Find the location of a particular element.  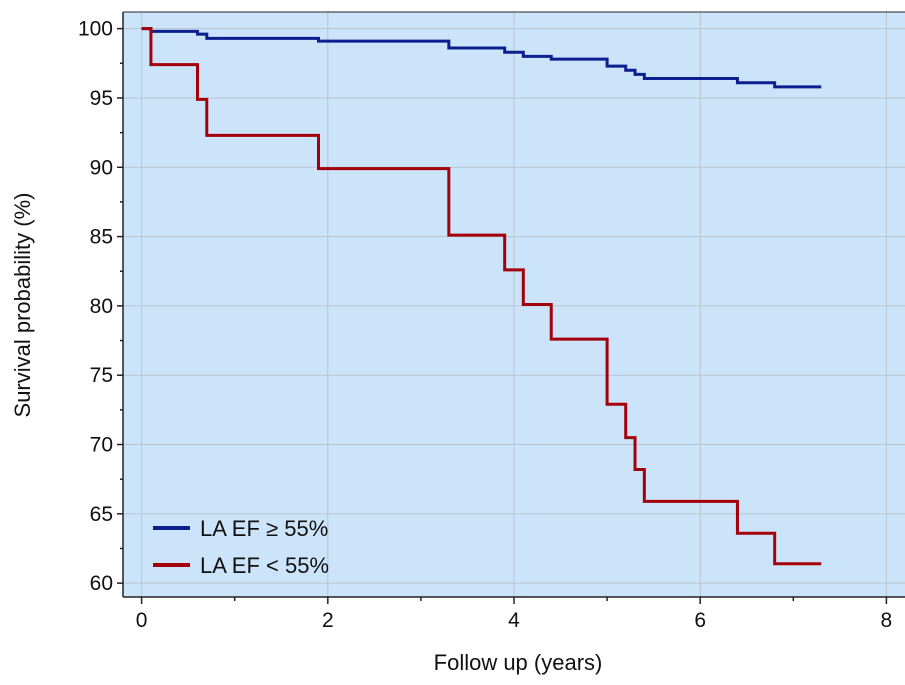

legend-label-0: LA EF ≥ 55% is located at coordinates (264, 528).